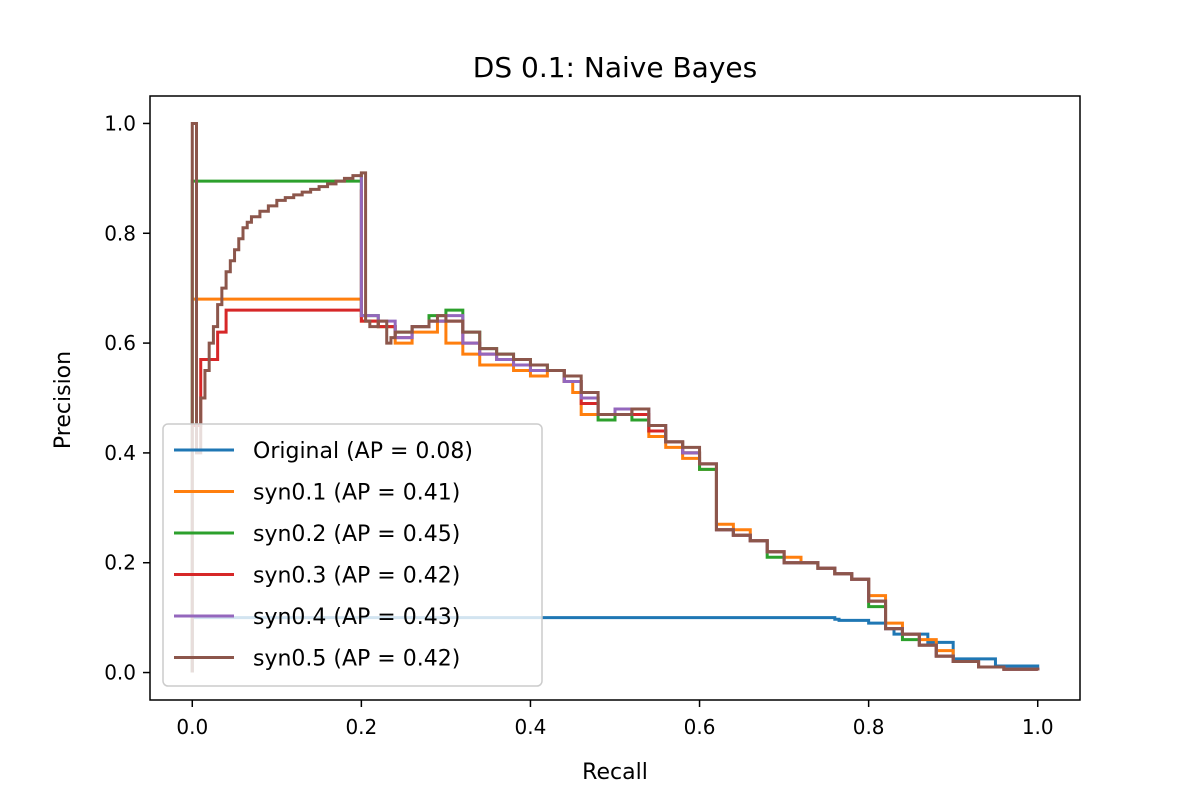 This screenshot has height=800, width=1200. I want to click on x-tick-label: 0.2, so click(361, 727).